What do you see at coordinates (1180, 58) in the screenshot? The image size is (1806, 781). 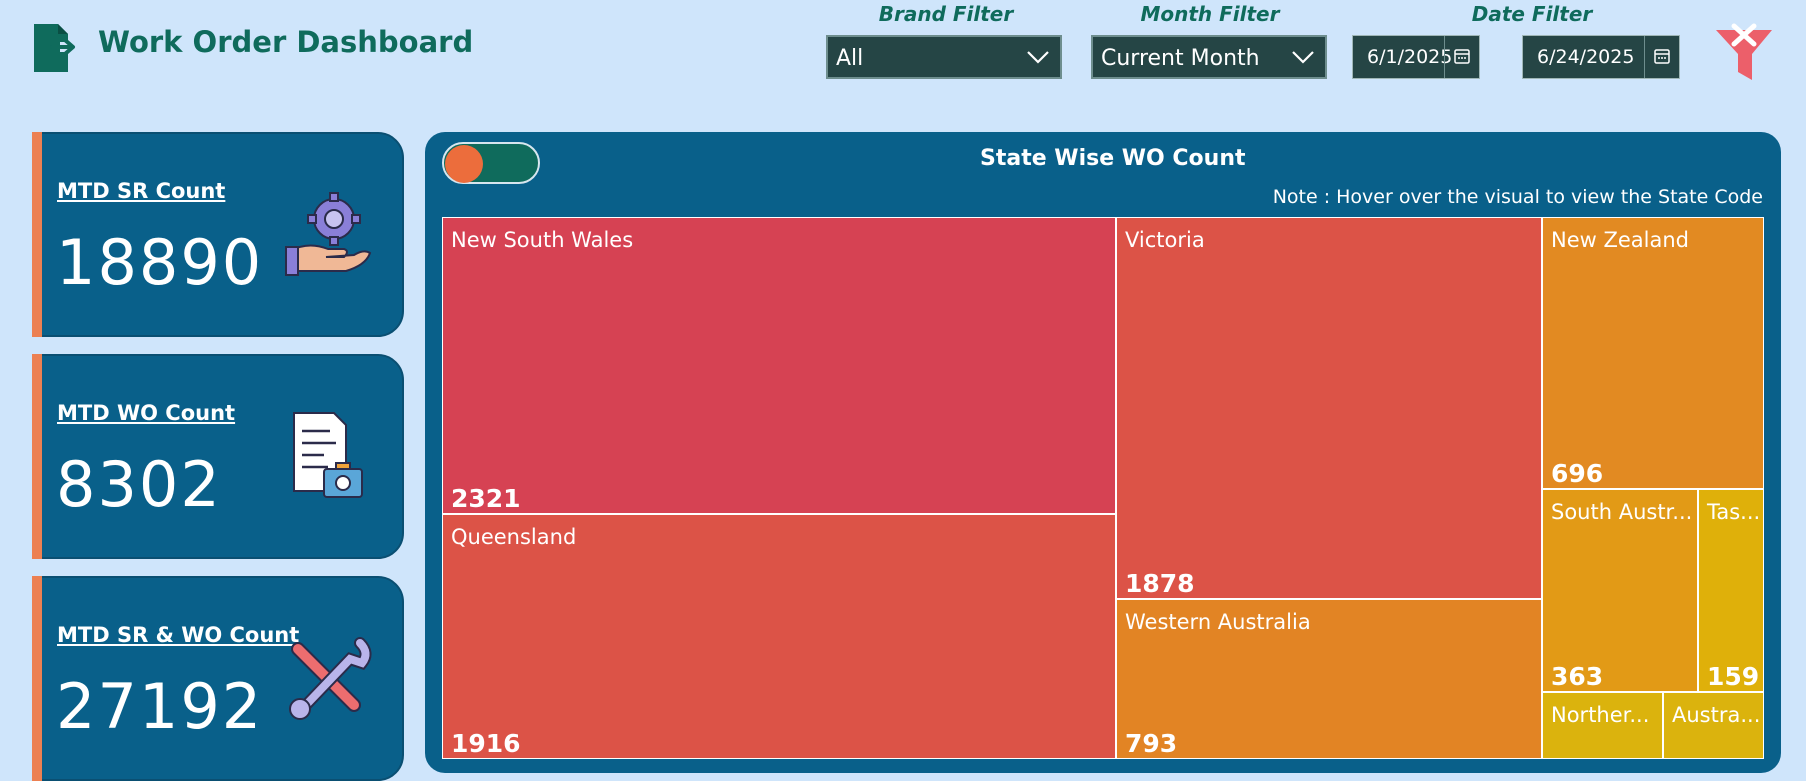 I see `month-filter-value: Current Month` at bounding box center [1180, 58].